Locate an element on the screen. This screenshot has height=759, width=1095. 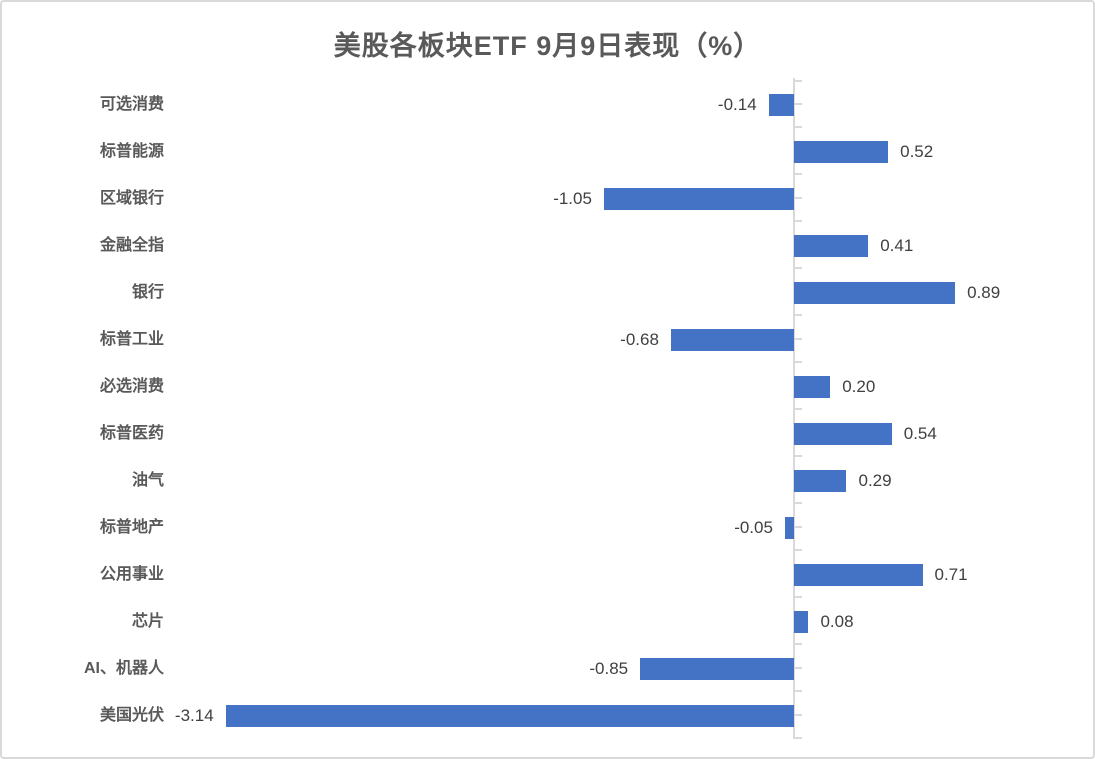
value-label: 0.89 is located at coordinates (984, 292).